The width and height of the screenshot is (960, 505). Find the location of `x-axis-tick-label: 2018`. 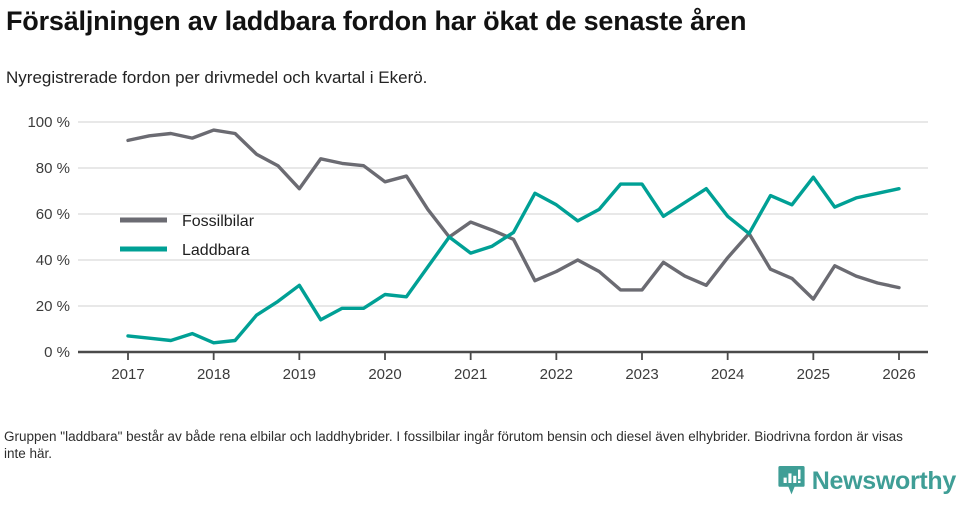

x-axis-tick-label: 2018 is located at coordinates (213, 374).